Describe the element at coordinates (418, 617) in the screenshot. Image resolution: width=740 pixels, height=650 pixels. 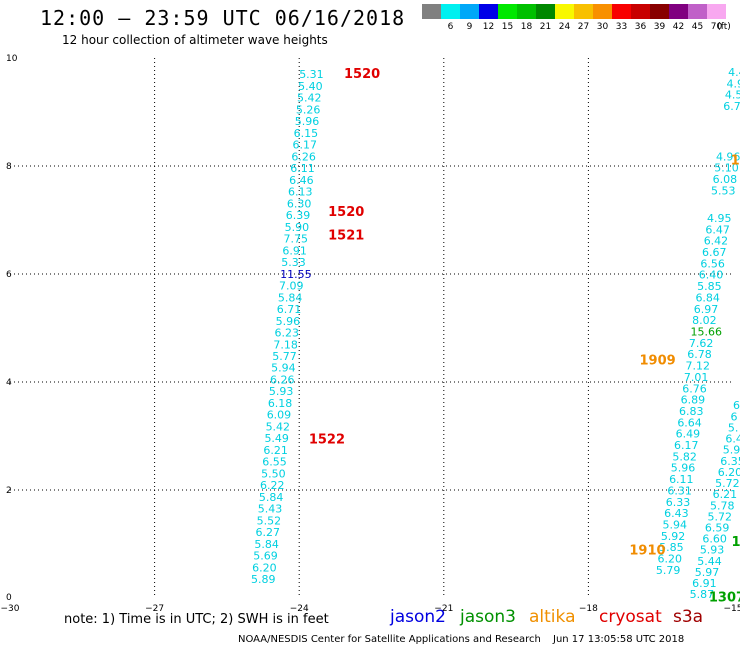
I see `satellite-jason2: jason2` at that location.